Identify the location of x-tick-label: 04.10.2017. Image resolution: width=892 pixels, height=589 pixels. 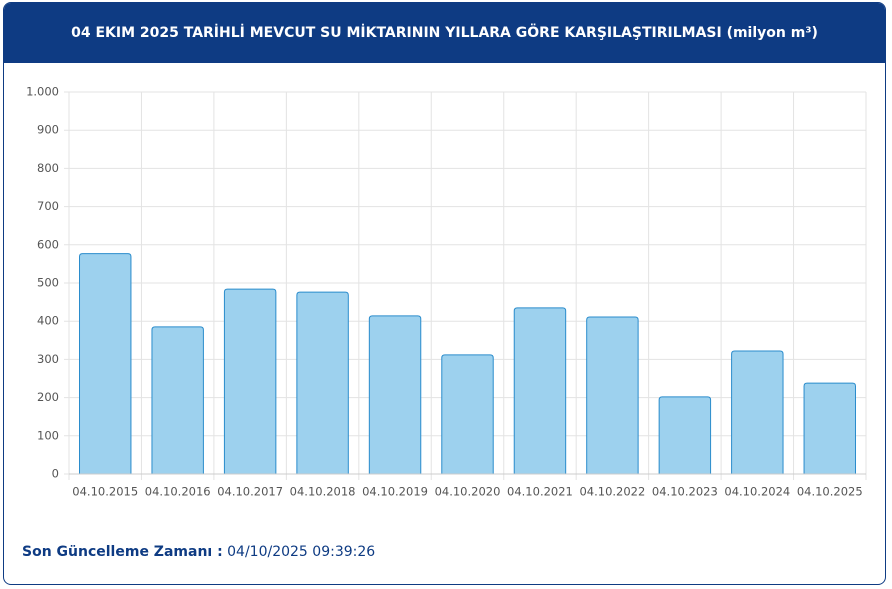
(250, 492).